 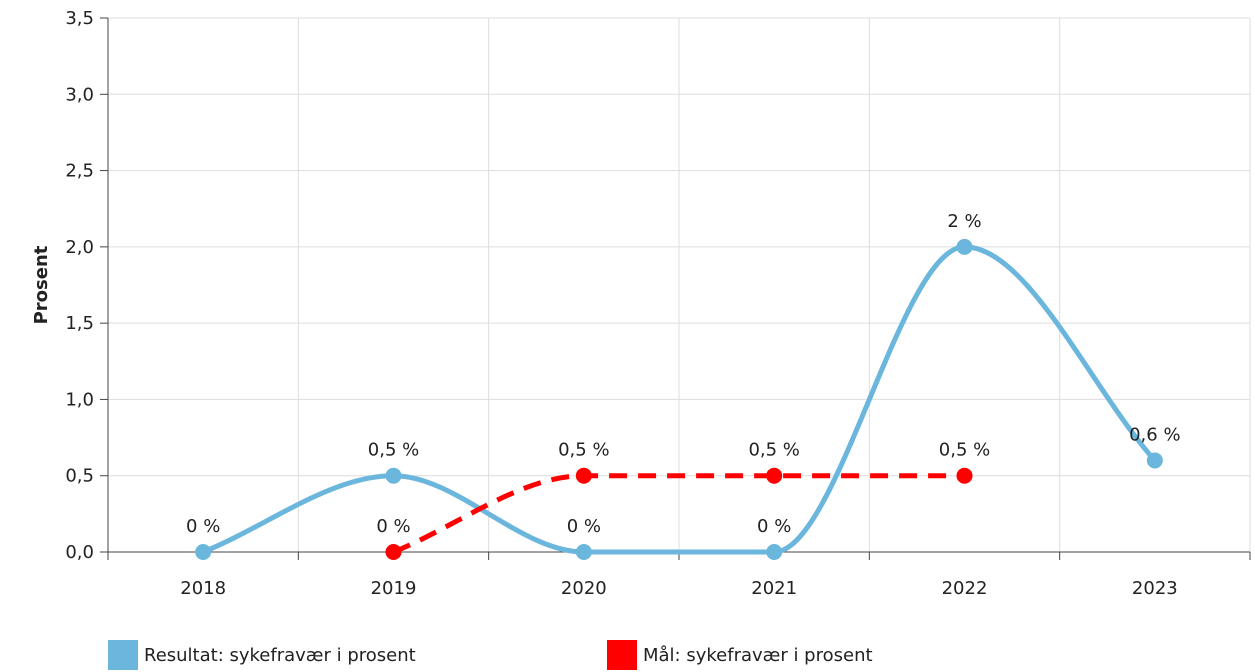 What do you see at coordinates (79, 323) in the screenshot?
I see `y-tick-label: 1,5` at bounding box center [79, 323].